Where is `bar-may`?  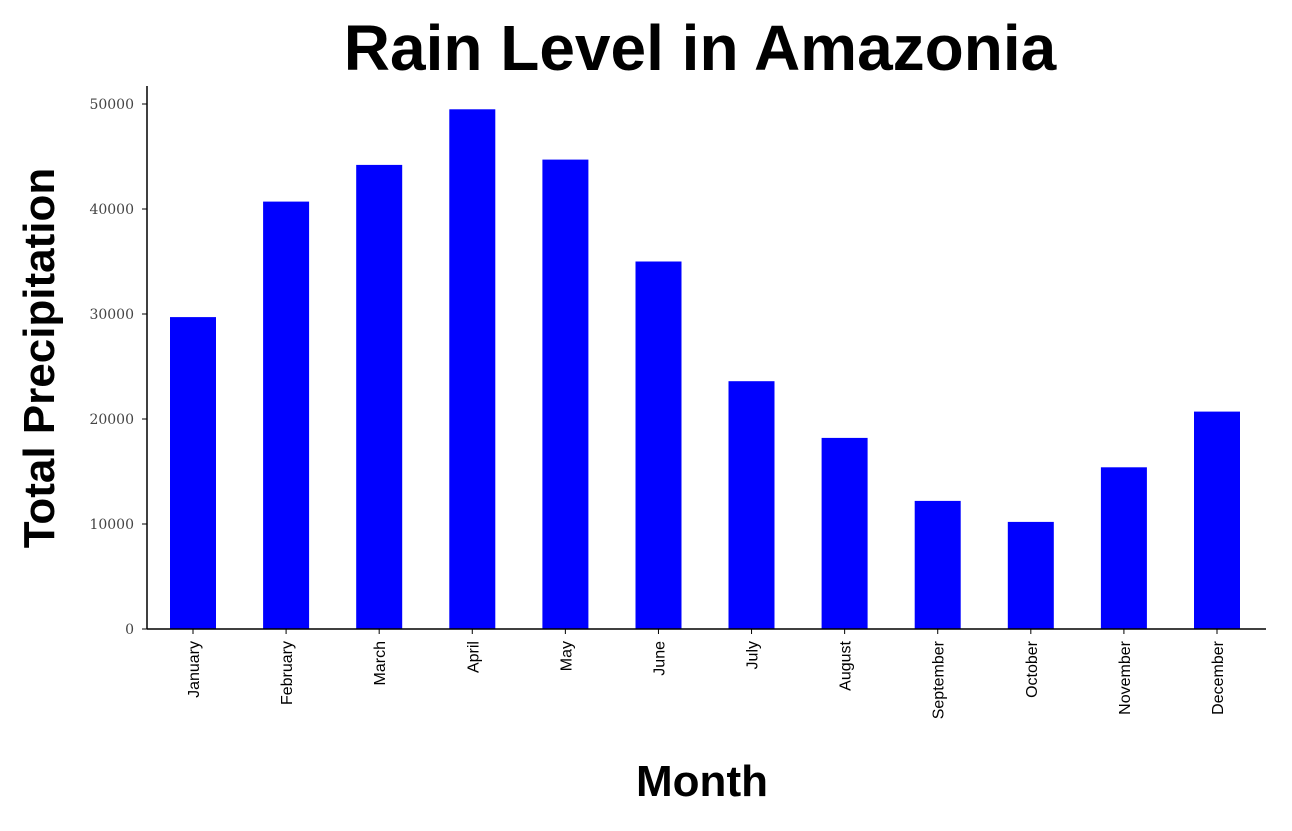
bar-may is located at coordinates (565, 394).